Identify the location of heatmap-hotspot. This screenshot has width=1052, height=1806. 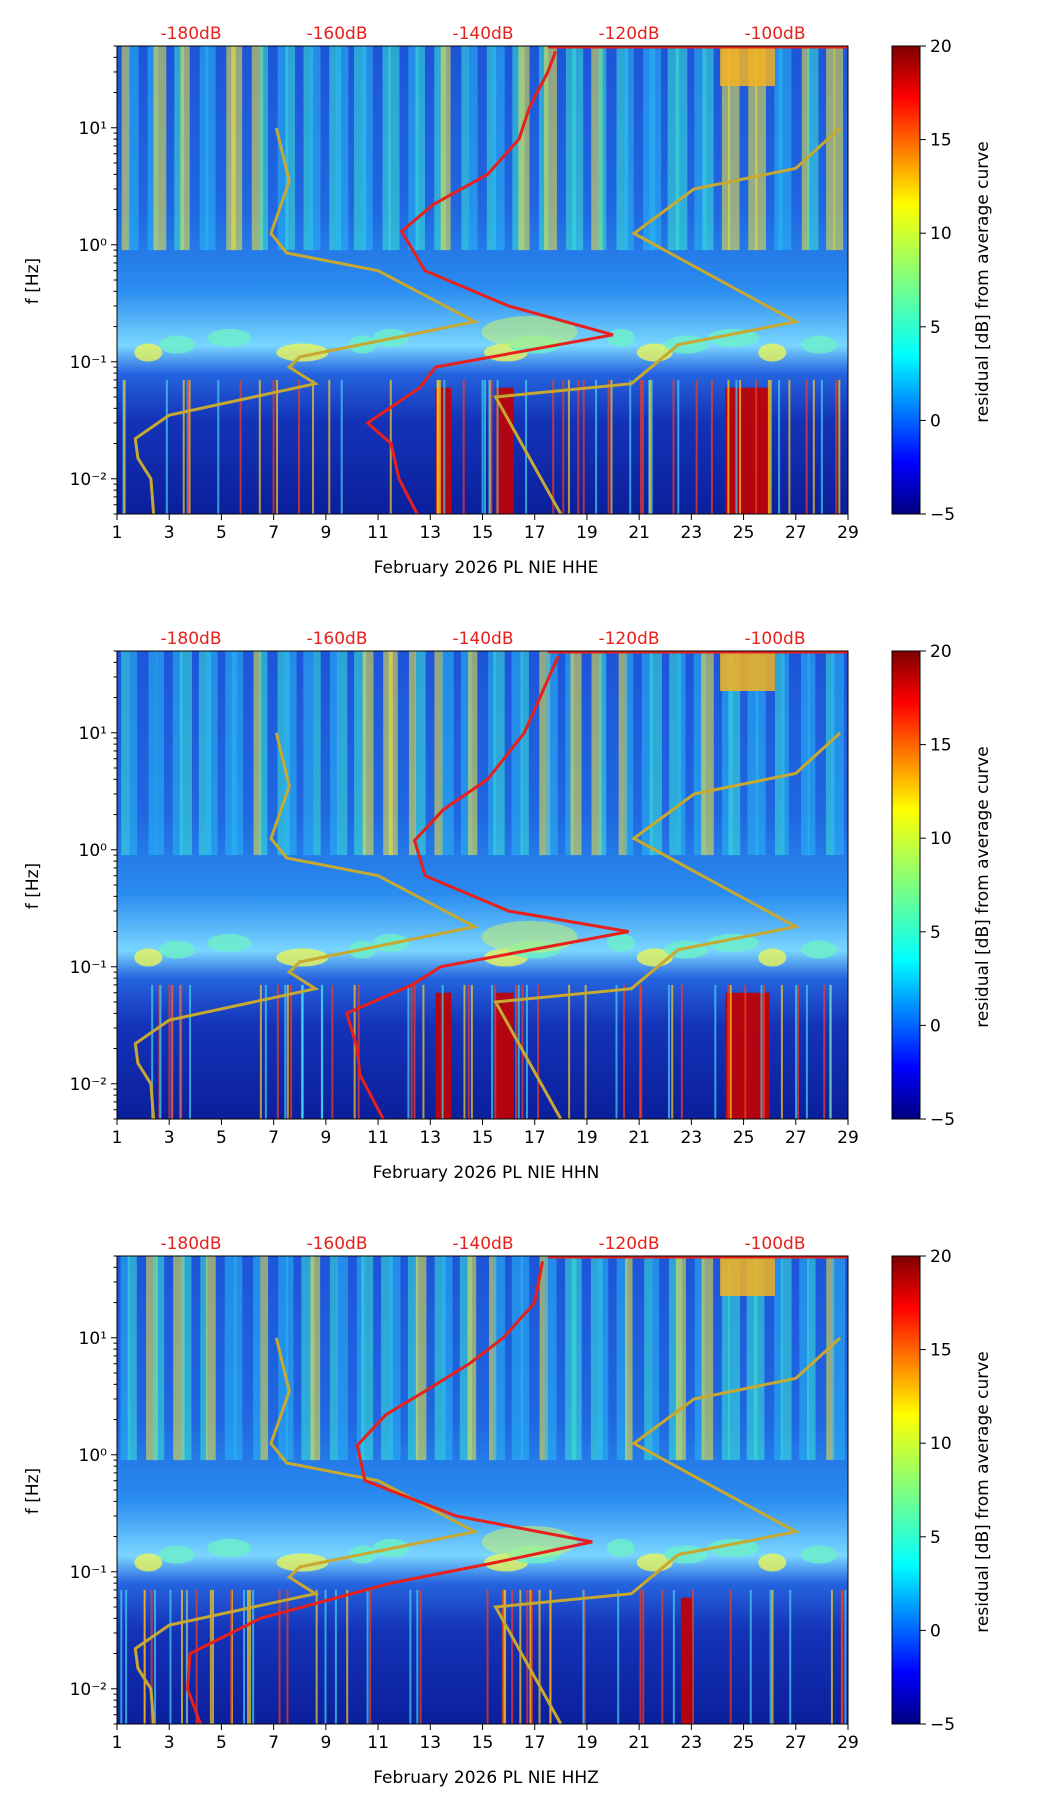
(747, 671).